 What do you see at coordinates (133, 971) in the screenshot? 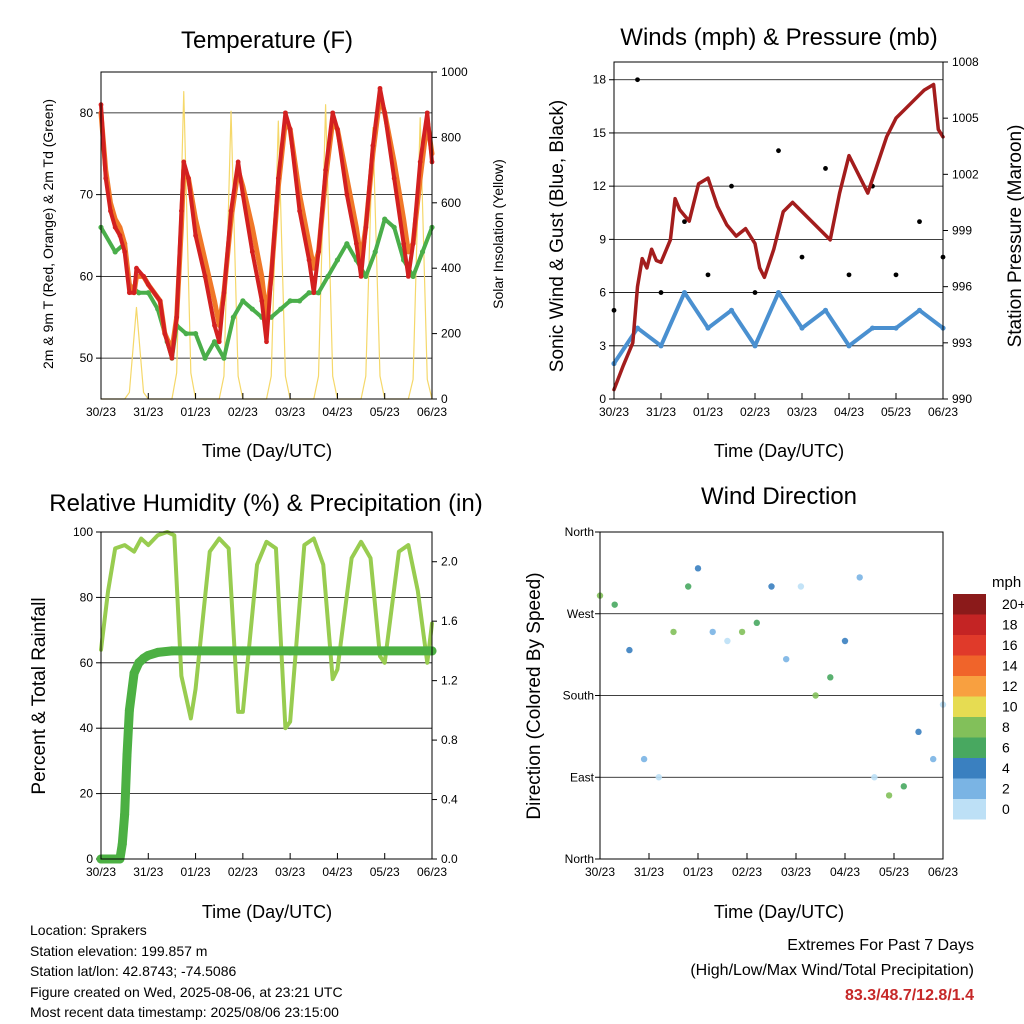
I see `latlon-text: Station lat/lon: 42.8743; -74.5086` at bounding box center [133, 971].